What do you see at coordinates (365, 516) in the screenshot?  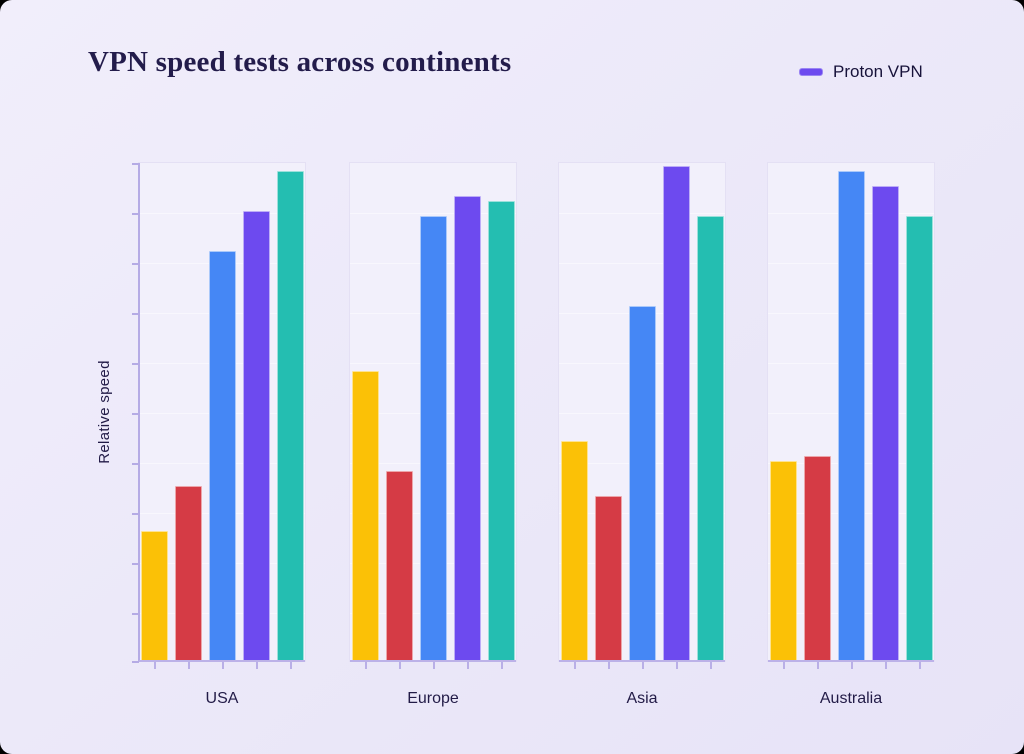 I see `bar-yellow-vpn-europe` at bounding box center [365, 516].